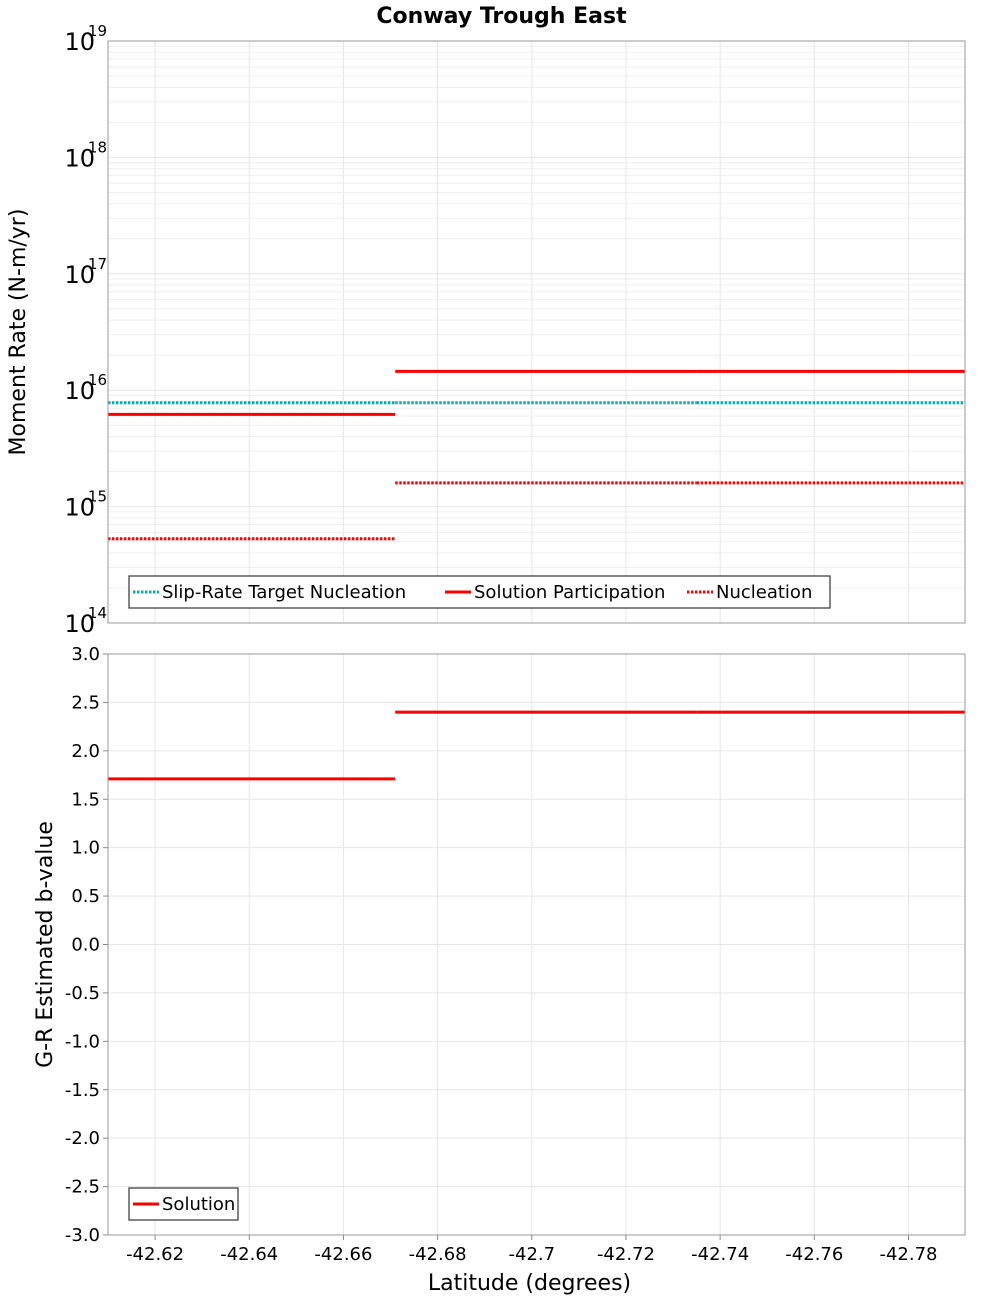 The width and height of the screenshot is (1000, 1300). What do you see at coordinates (85, 654) in the screenshot?
I see `bottom-ytick-label: 3.0` at bounding box center [85, 654].